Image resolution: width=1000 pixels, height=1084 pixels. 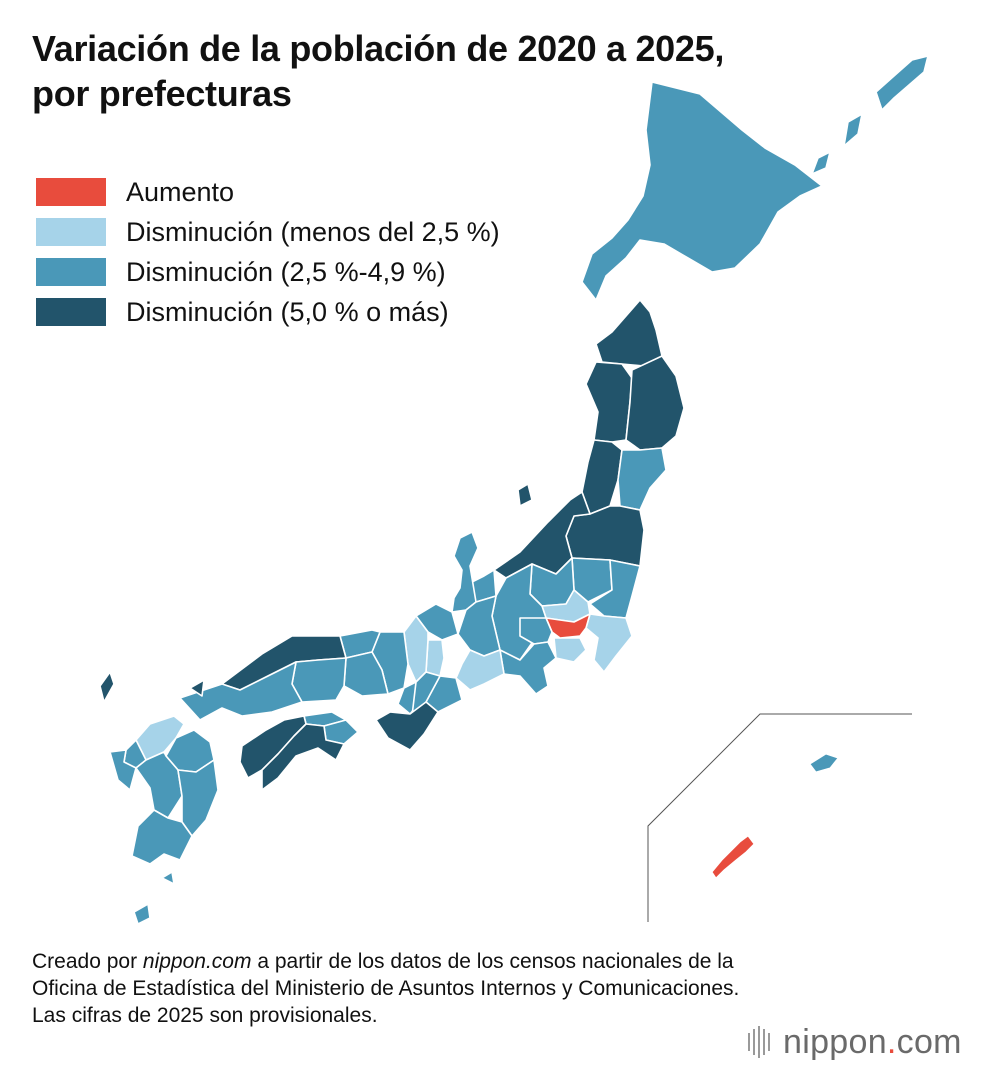 I want to click on region-chiba, so click(x=609, y=643).